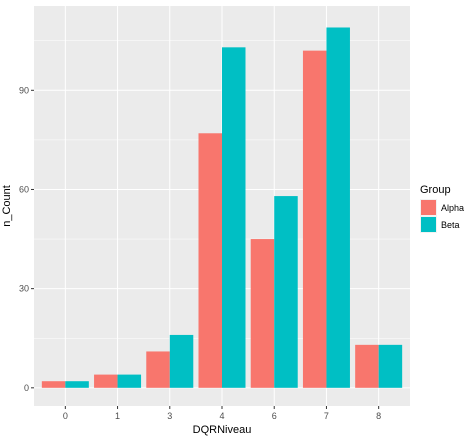 The height and width of the screenshot is (445, 474). What do you see at coordinates (24, 289) in the screenshot?
I see `y-tick-label: 30` at bounding box center [24, 289].